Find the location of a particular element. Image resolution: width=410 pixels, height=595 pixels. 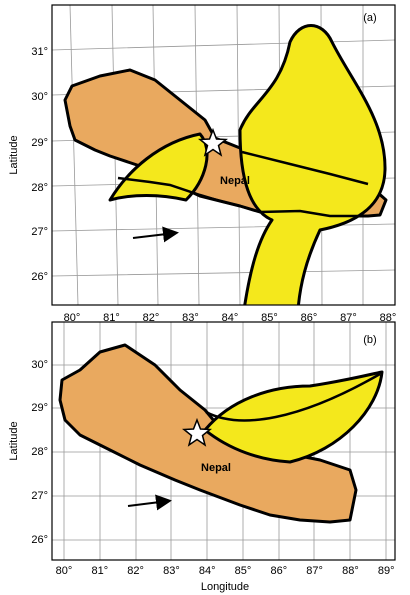

longitude-label: 89° is located at coordinates (386, 571).